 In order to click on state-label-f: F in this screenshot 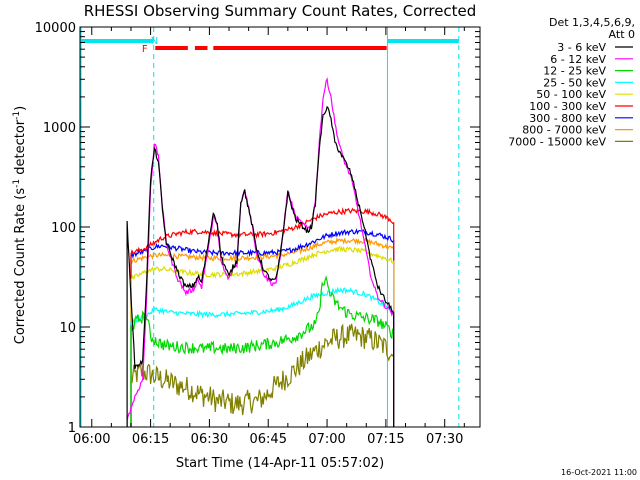, I will do `click(145, 49)`.